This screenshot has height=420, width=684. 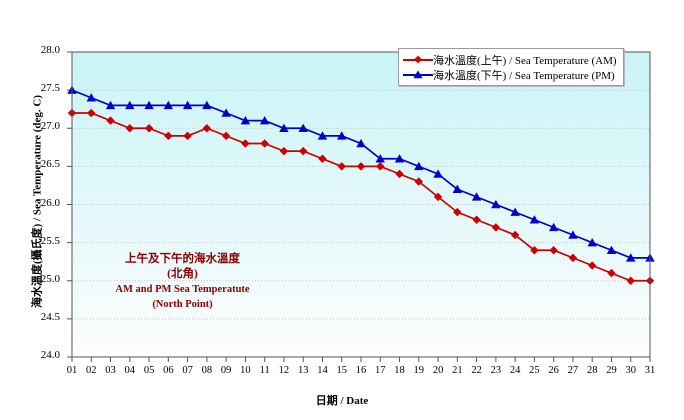 What do you see at coordinates (50, 240) in the screenshot?
I see `y-tick-label: 25.5` at bounding box center [50, 240].